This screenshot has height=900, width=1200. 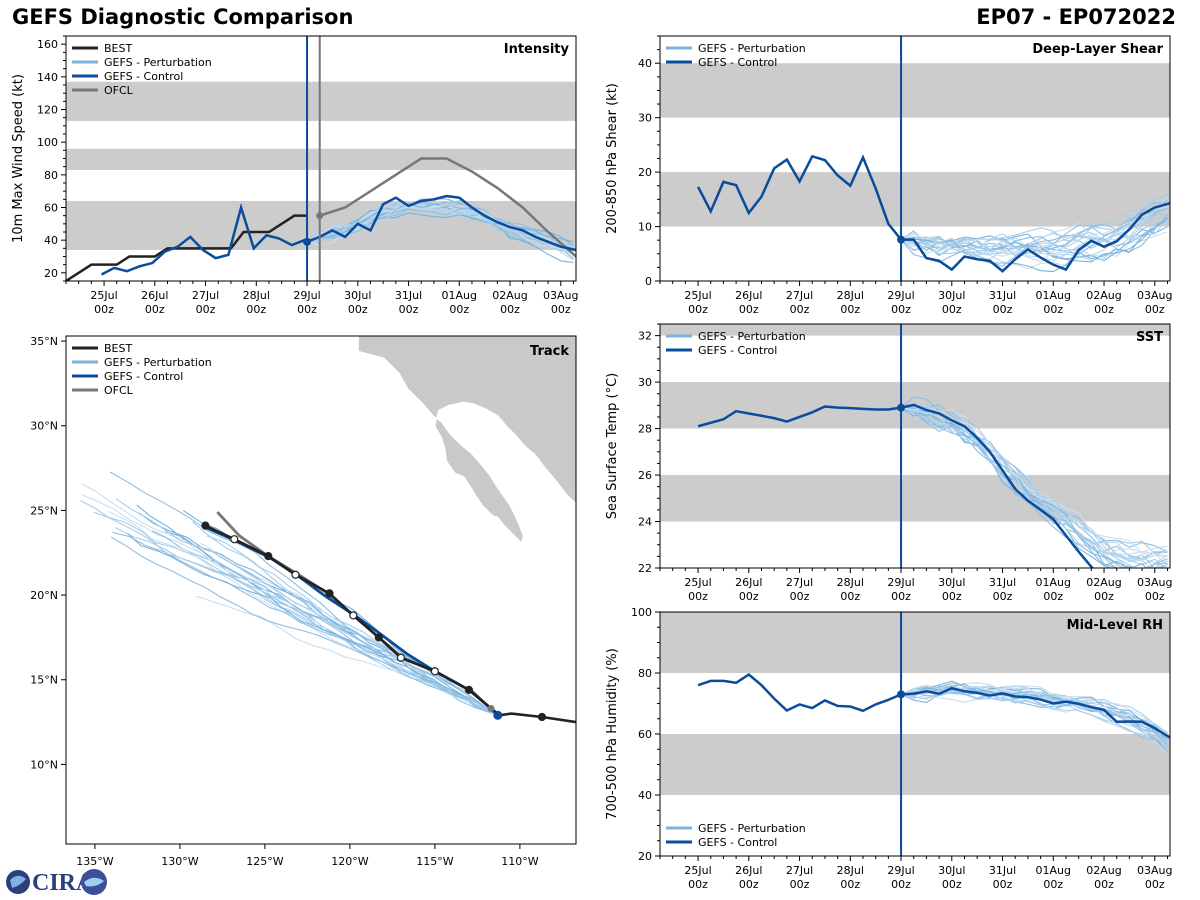 What do you see at coordinates (645, 475) in the screenshot?
I see `y-tick-label: 26` at bounding box center [645, 475].